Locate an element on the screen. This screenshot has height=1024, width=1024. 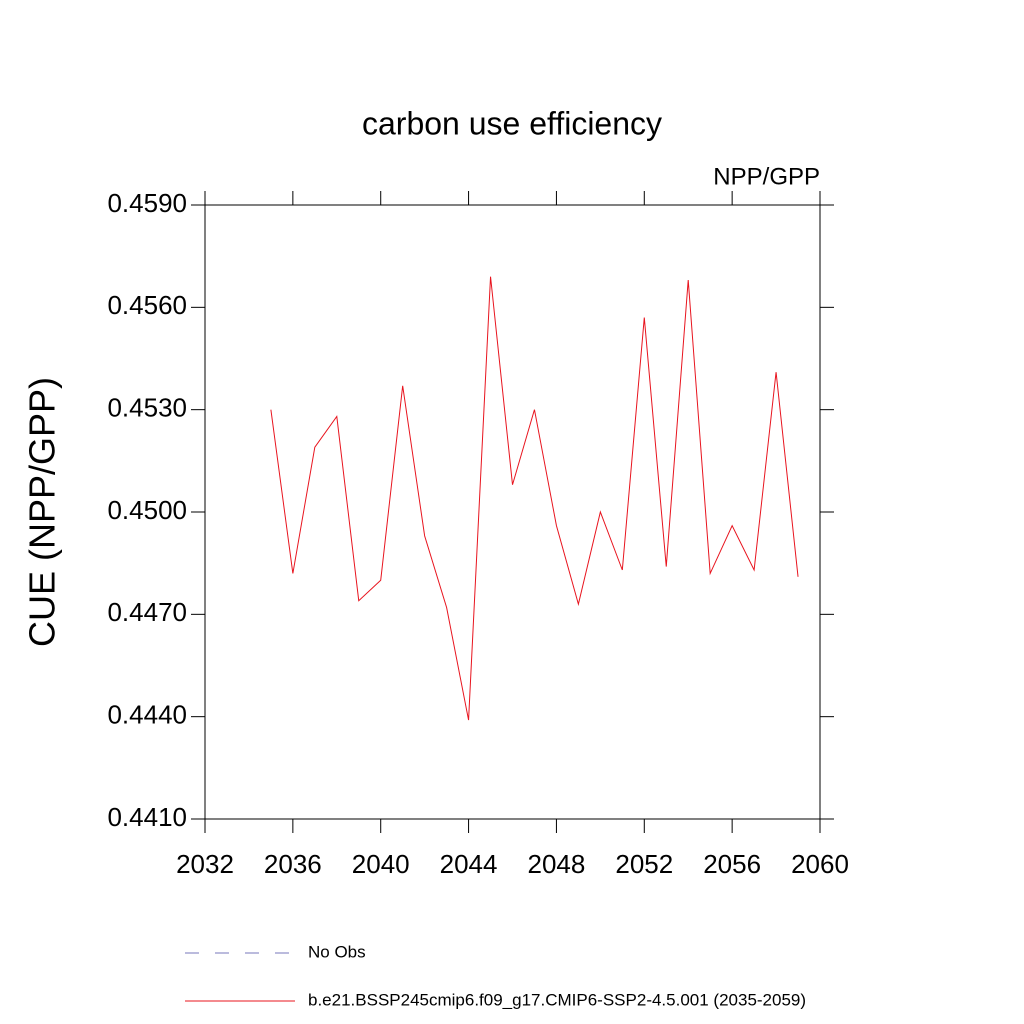
y-tick-label: 0.4500 is located at coordinates (147, 510).